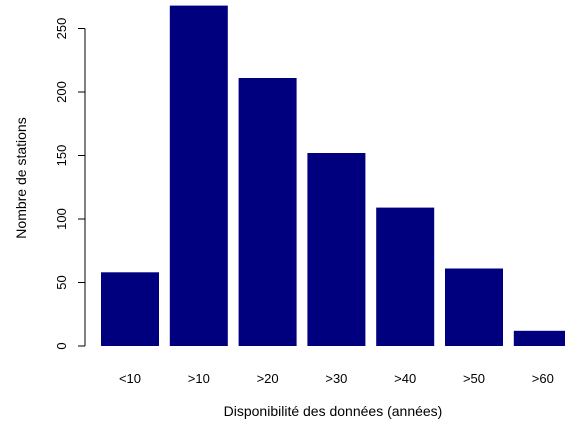 The height and width of the screenshot is (423, 565). I want to click on y-axis: 0 50 100 150 200 250, so click(70, 184).